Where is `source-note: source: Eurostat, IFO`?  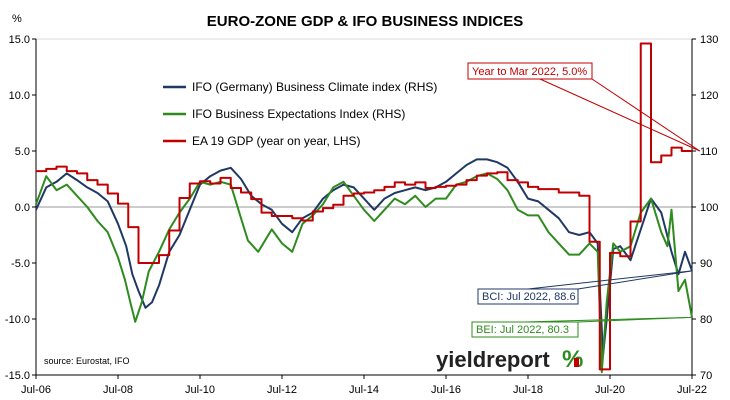
source-note: source: Eurostat, IFO is located at coordinates (87, 361).